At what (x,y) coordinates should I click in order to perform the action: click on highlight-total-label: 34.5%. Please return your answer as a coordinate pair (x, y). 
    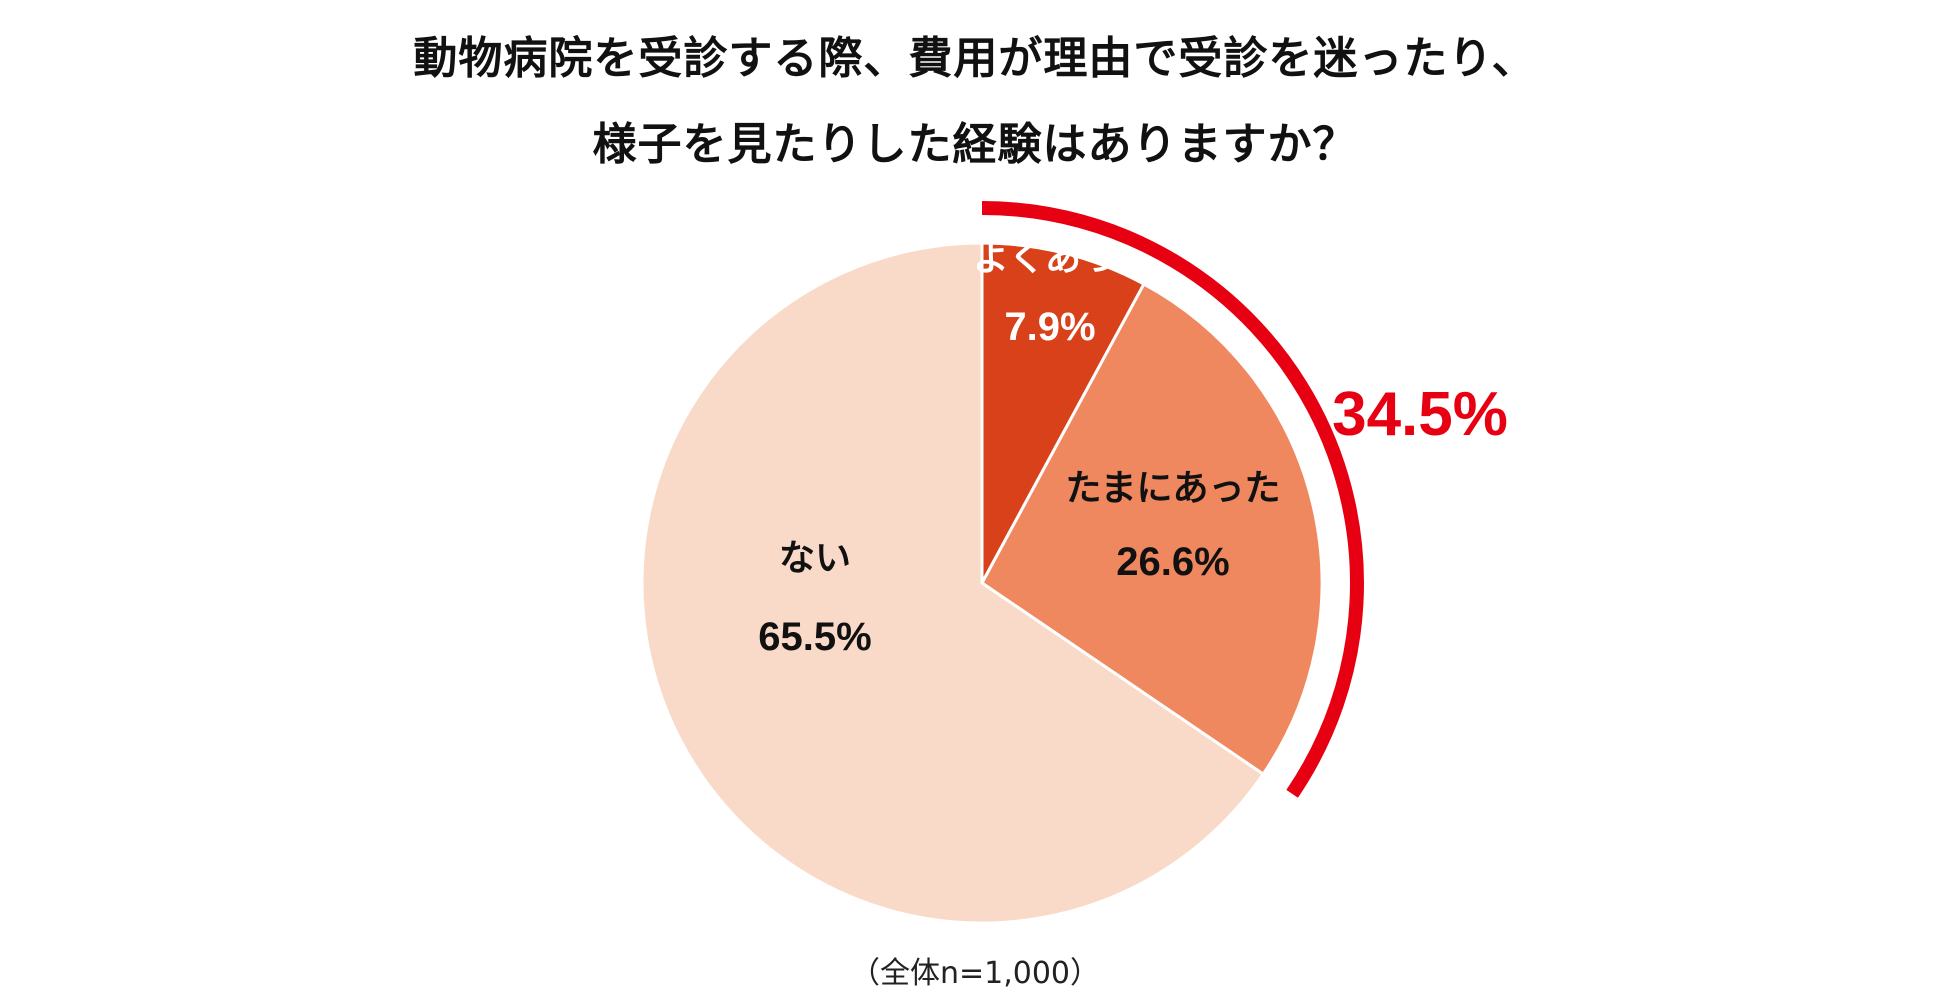
    Looking at the image, I should click on (1420, 414).